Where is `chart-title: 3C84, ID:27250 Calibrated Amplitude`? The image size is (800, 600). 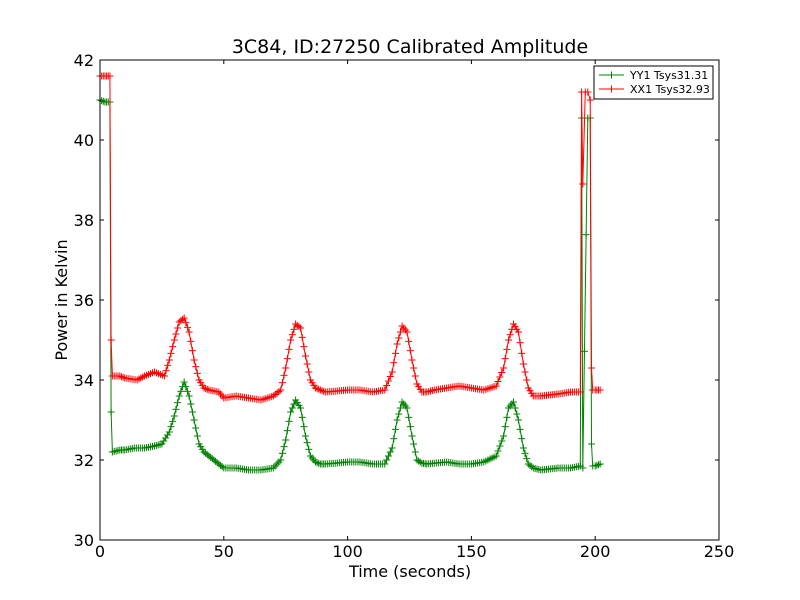
chart-title: 3C84, ID:27250 Calibrated Amplitude is located at coordinates (410, 47).